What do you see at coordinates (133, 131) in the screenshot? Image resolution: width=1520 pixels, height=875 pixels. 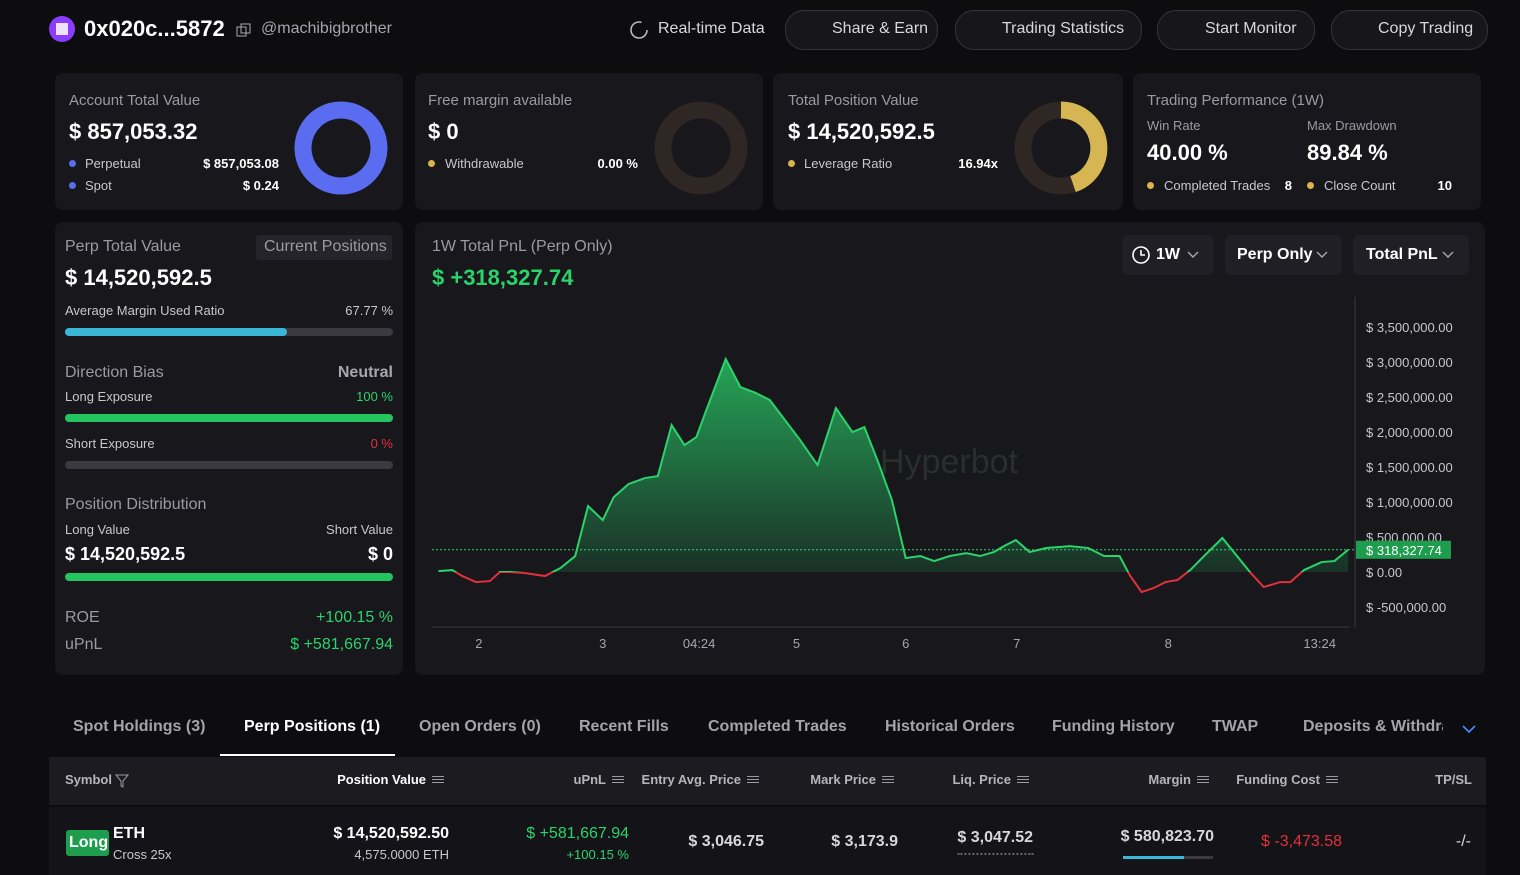 I see `card-value: $ 857,053.32` at bounding box center [133, 131].